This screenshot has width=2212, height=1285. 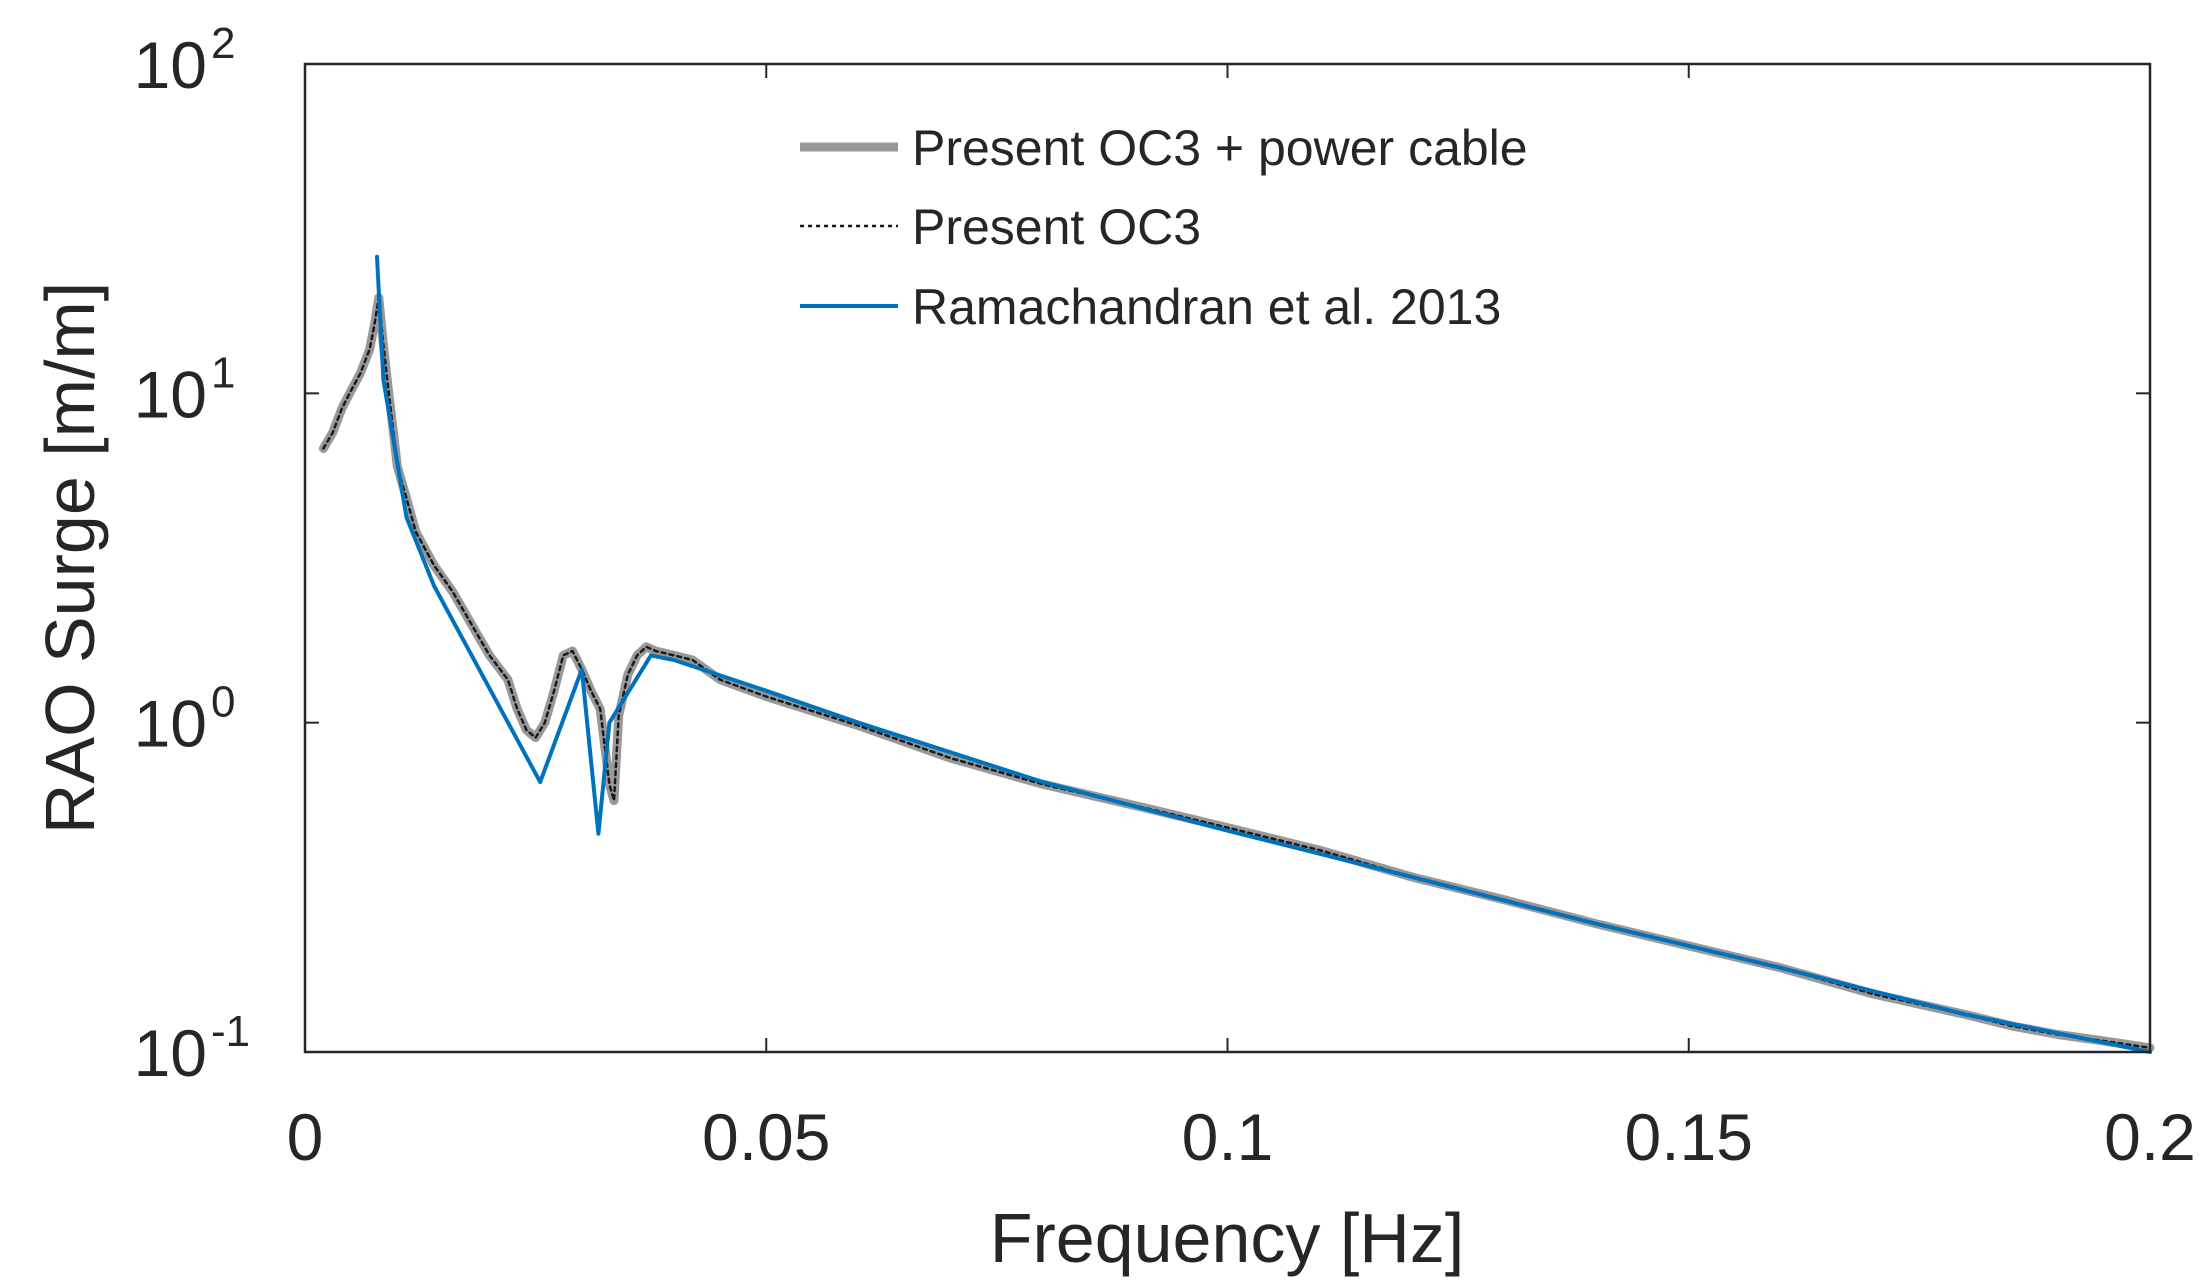 What do you see at coordinates (1228, 1137) in the screenshot?
I see `x-tick-label: 0.1` at bounding box center [1228, 1137].